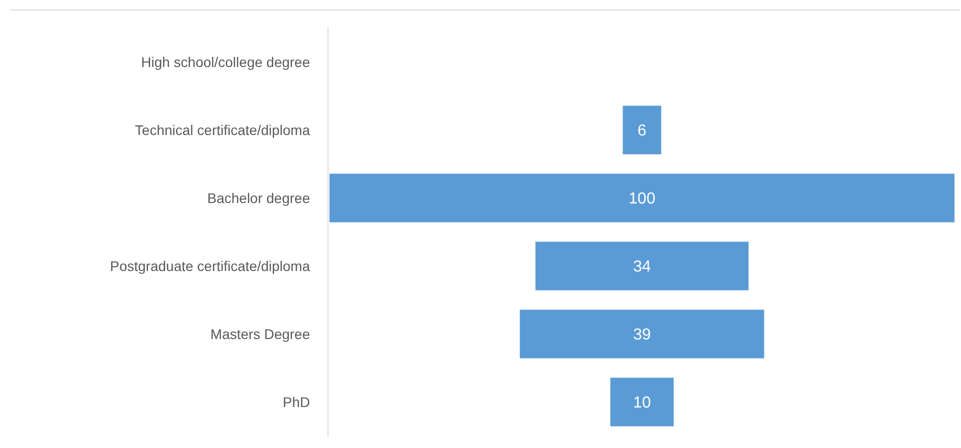 The height and width of the screenshot is (448, 961). What do you see at coordinates (642, 131) in the screenshot?
I see `data-label: 6` at bounding box center [642, 131].